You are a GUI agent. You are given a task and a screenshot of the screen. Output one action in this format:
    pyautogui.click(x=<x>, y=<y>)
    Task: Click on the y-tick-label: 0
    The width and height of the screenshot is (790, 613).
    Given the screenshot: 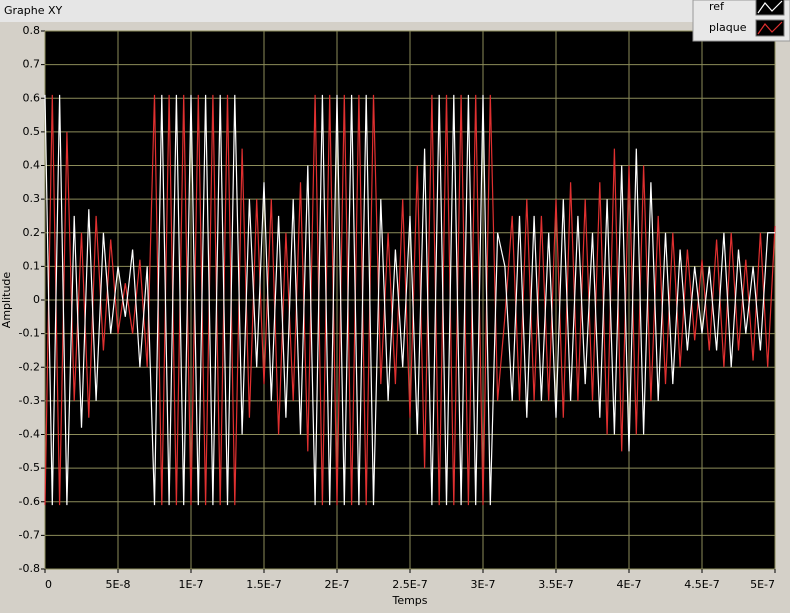 What is the action you would take?
    pyautogui.click(x=36, y=299)
    